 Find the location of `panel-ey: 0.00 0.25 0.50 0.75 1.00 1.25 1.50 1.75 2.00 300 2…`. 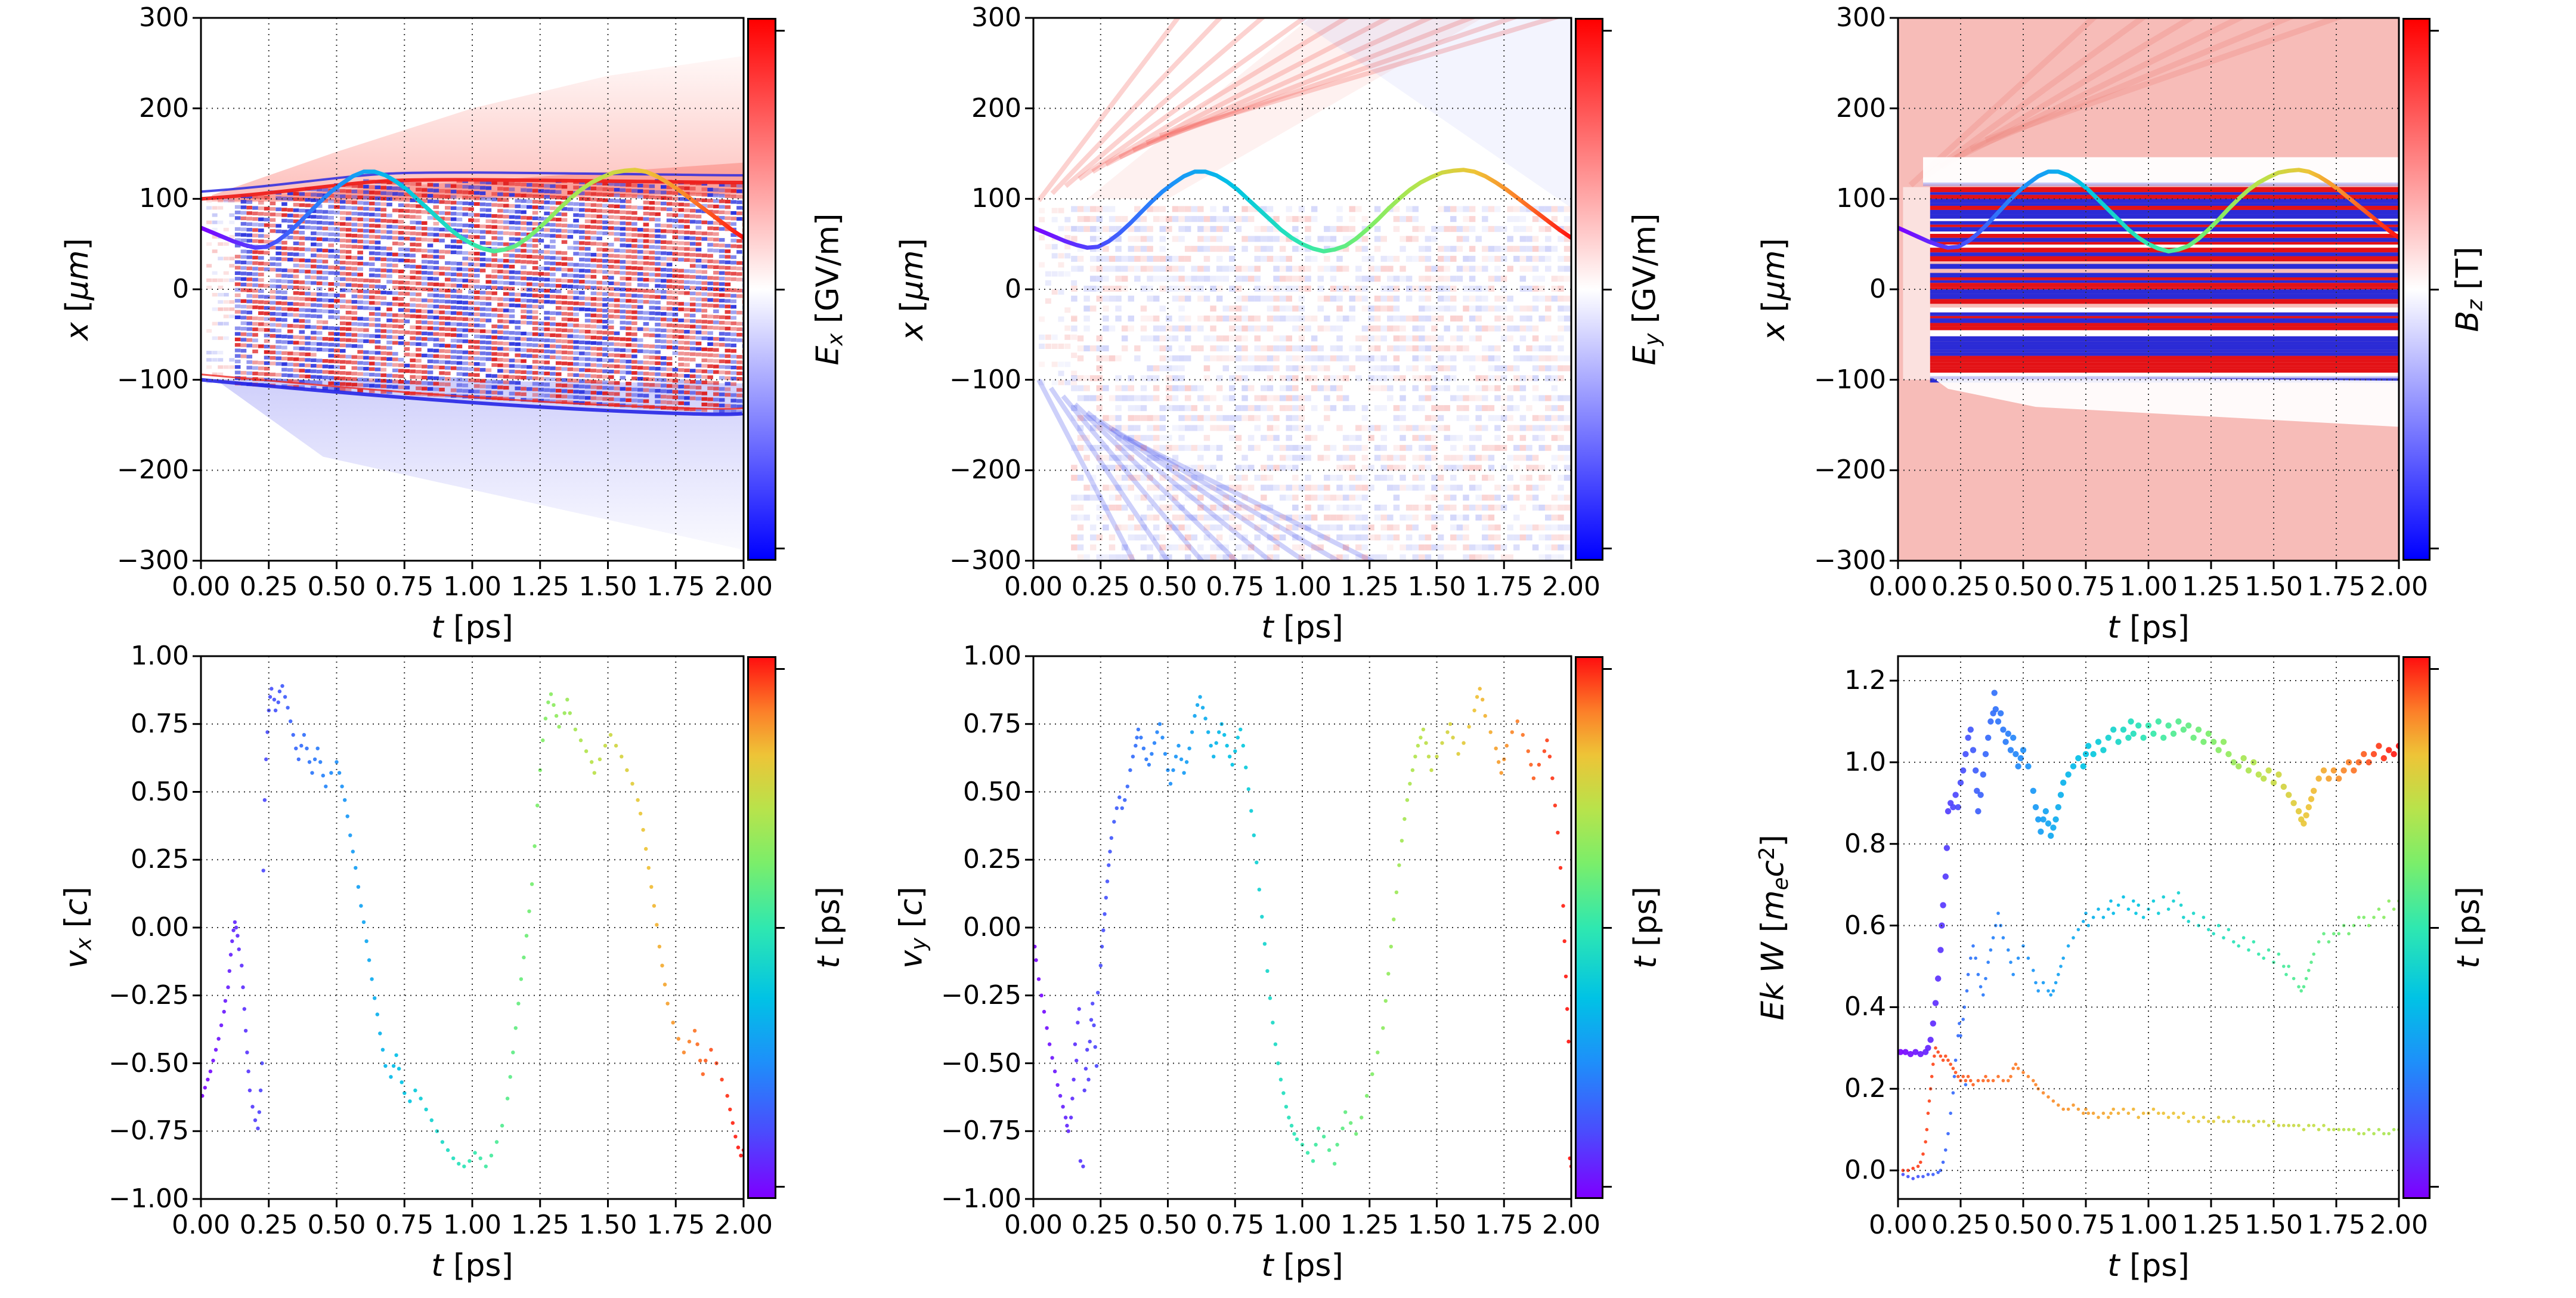

panel-ey: 0.00 0.25 0.50 0.75 1.00 1.25 1.50 1.75 2.00 300 2… is located at coordinates (1247, 326).